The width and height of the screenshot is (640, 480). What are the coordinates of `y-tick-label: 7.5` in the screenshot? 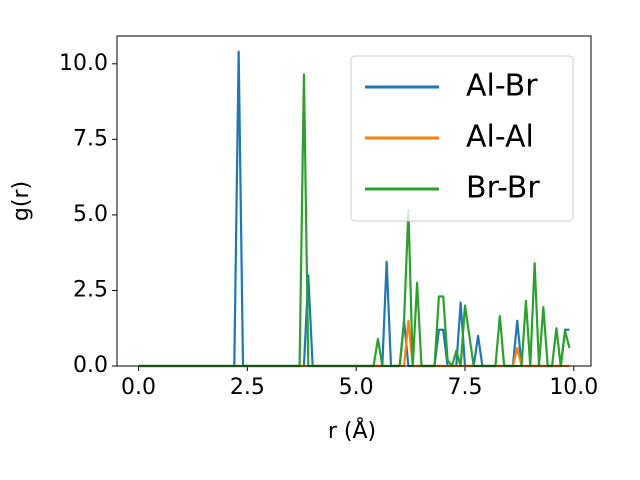 It's located at (90, 138).